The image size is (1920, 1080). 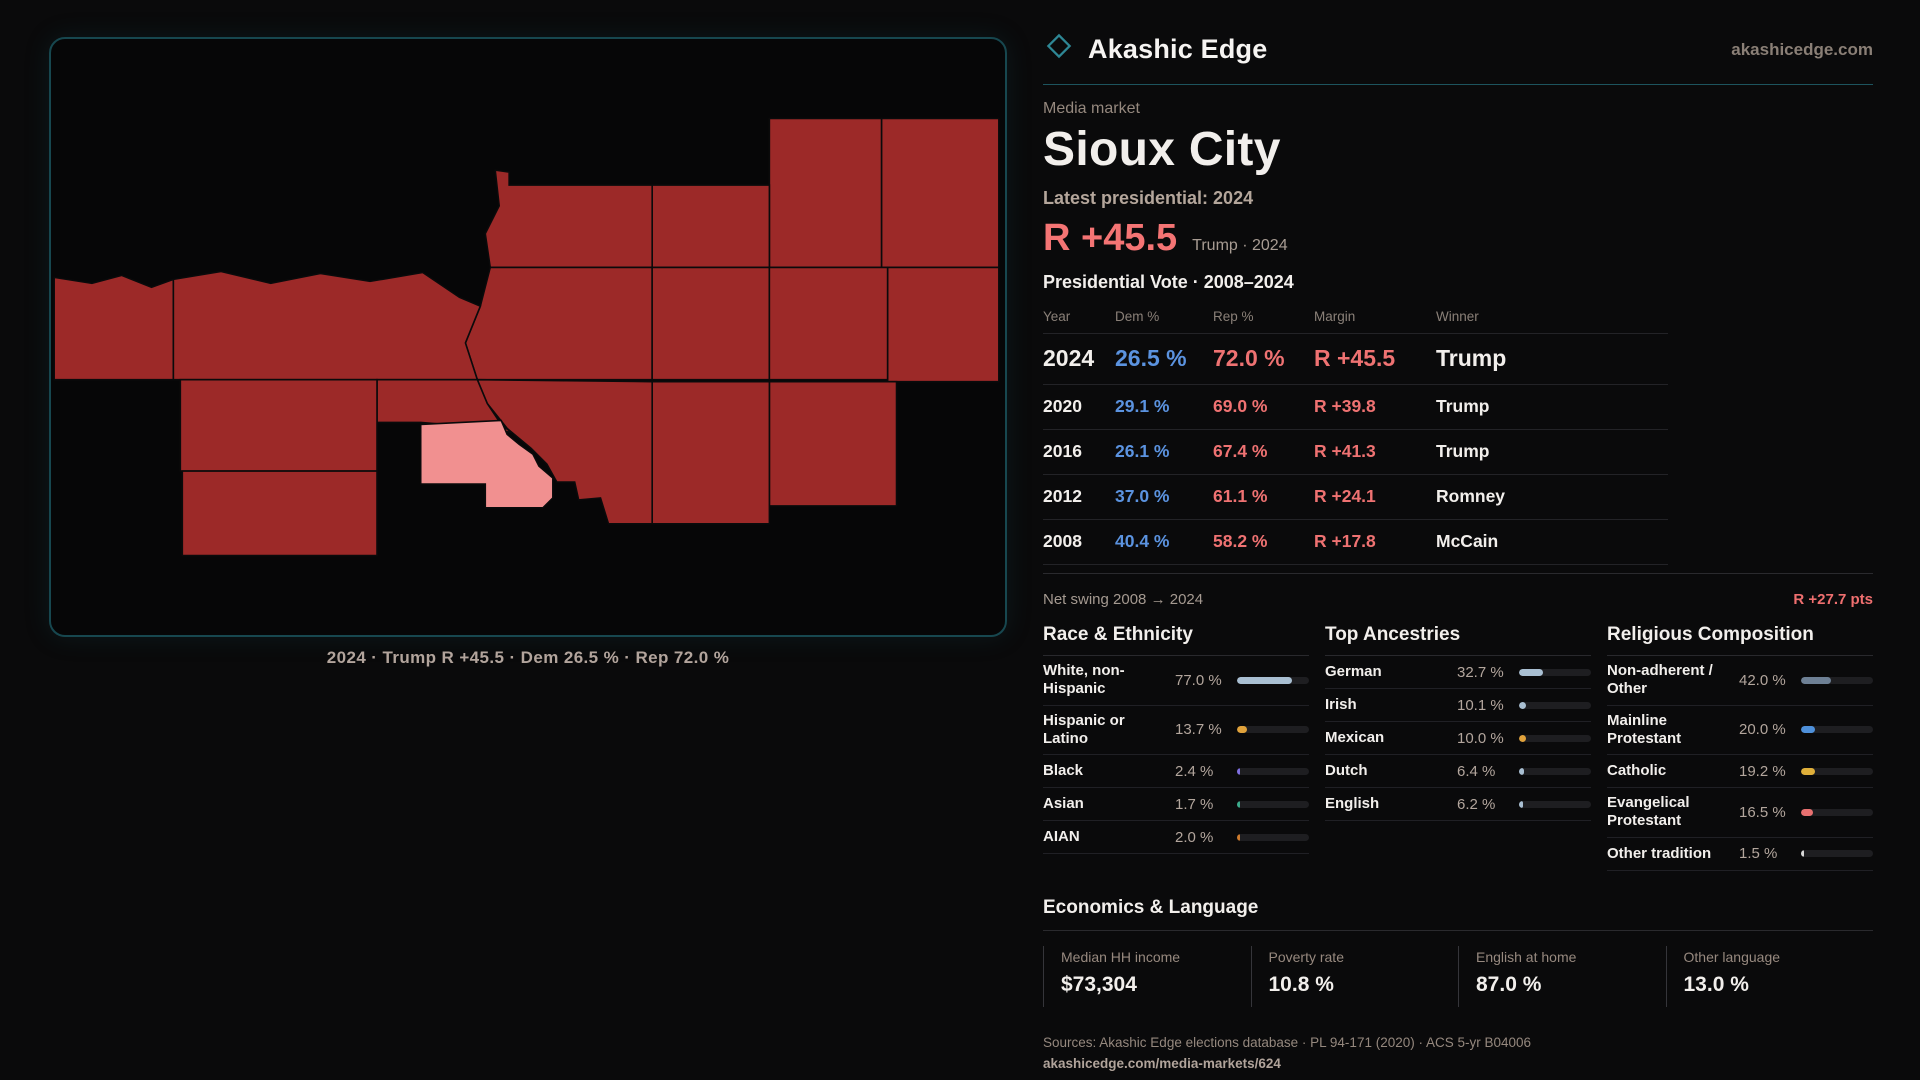 I want to click on net-swing-divider, so click(x=1458, y=573).